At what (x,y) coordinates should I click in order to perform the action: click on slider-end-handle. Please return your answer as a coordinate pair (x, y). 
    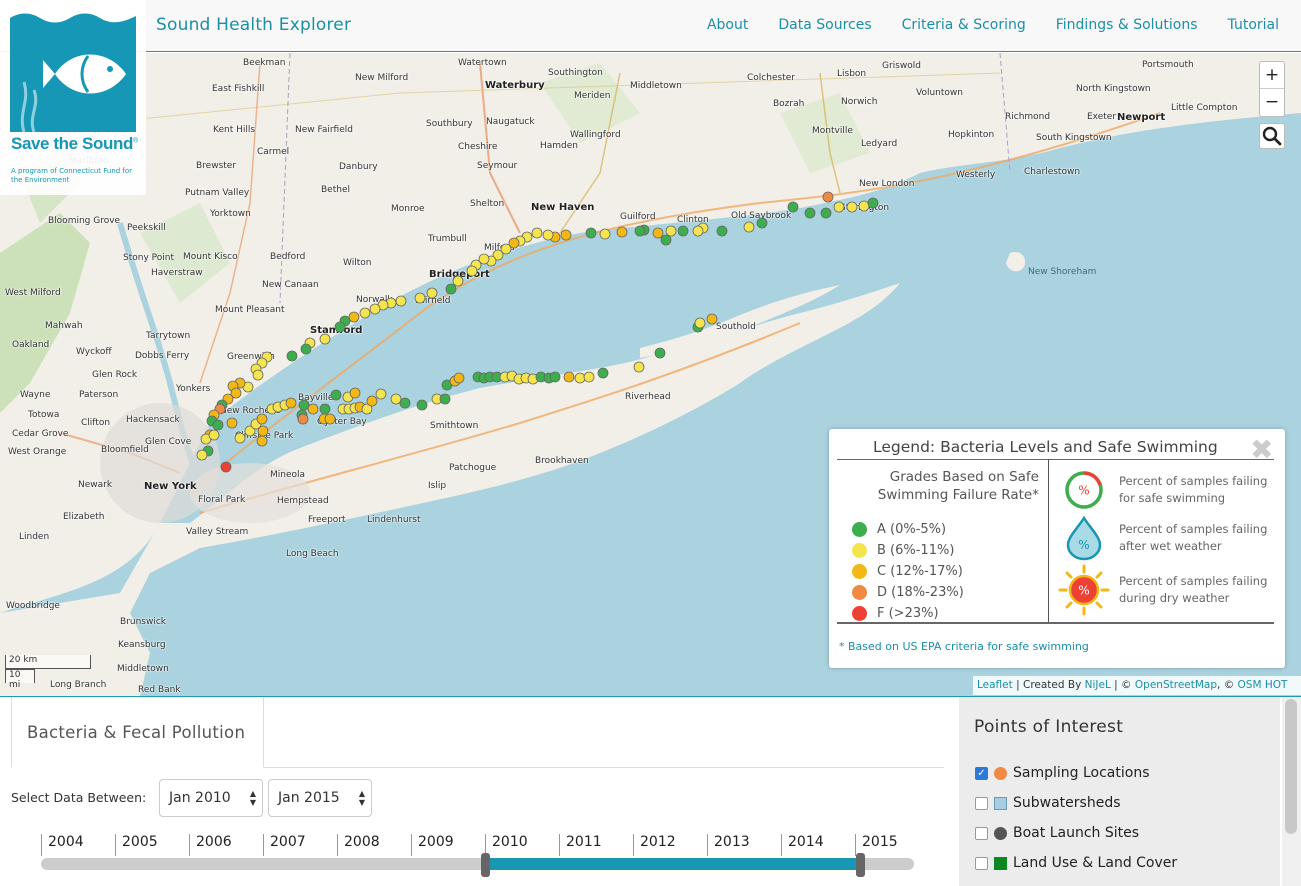
    Looking at the image, I should click on (860, 865).